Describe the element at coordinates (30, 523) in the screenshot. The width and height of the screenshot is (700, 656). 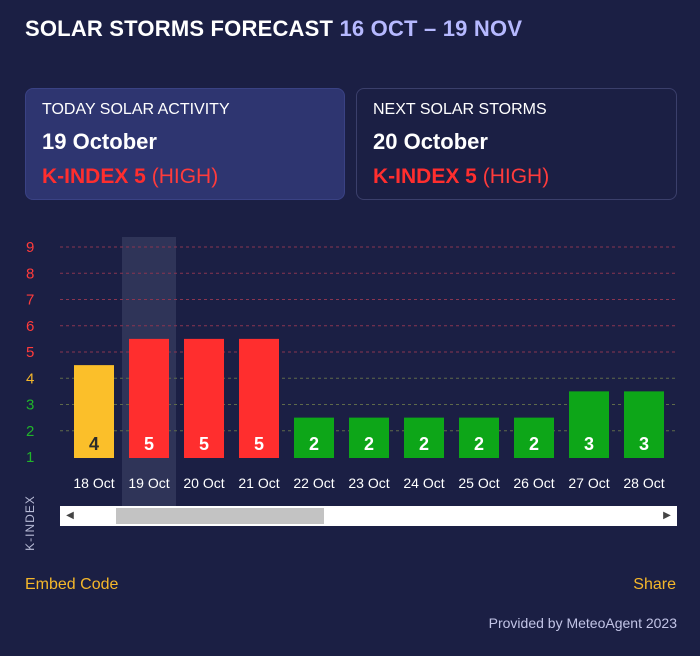
I see `y-axis-title: K-INDEX` at that location.